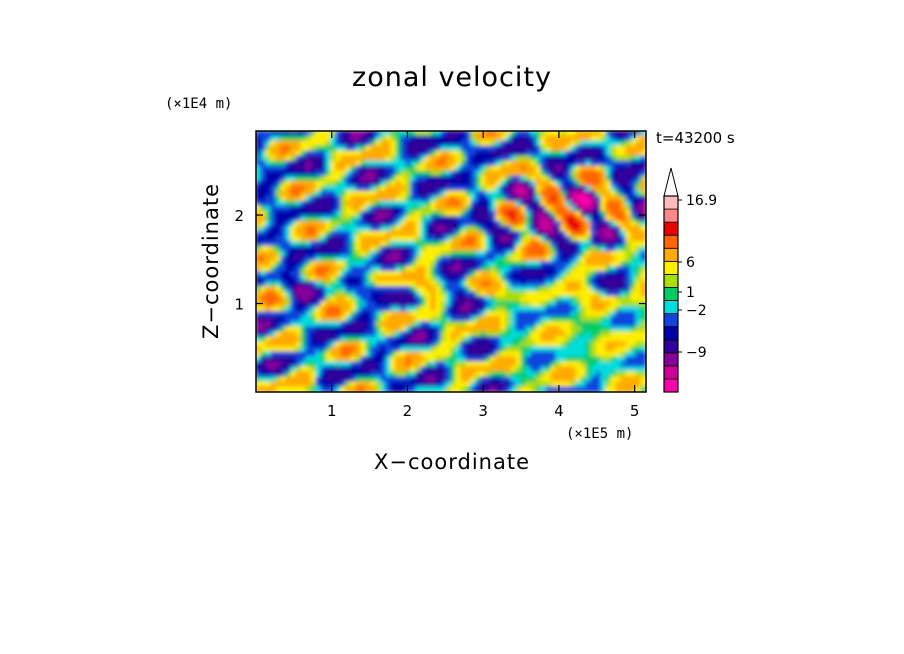 The width and height of the screenshot is (904, 654). What do you see at coordinates (452, 462) in the screenshot?
I see `x-axis-label: X−coordinate` at bounding box center [452, 462].